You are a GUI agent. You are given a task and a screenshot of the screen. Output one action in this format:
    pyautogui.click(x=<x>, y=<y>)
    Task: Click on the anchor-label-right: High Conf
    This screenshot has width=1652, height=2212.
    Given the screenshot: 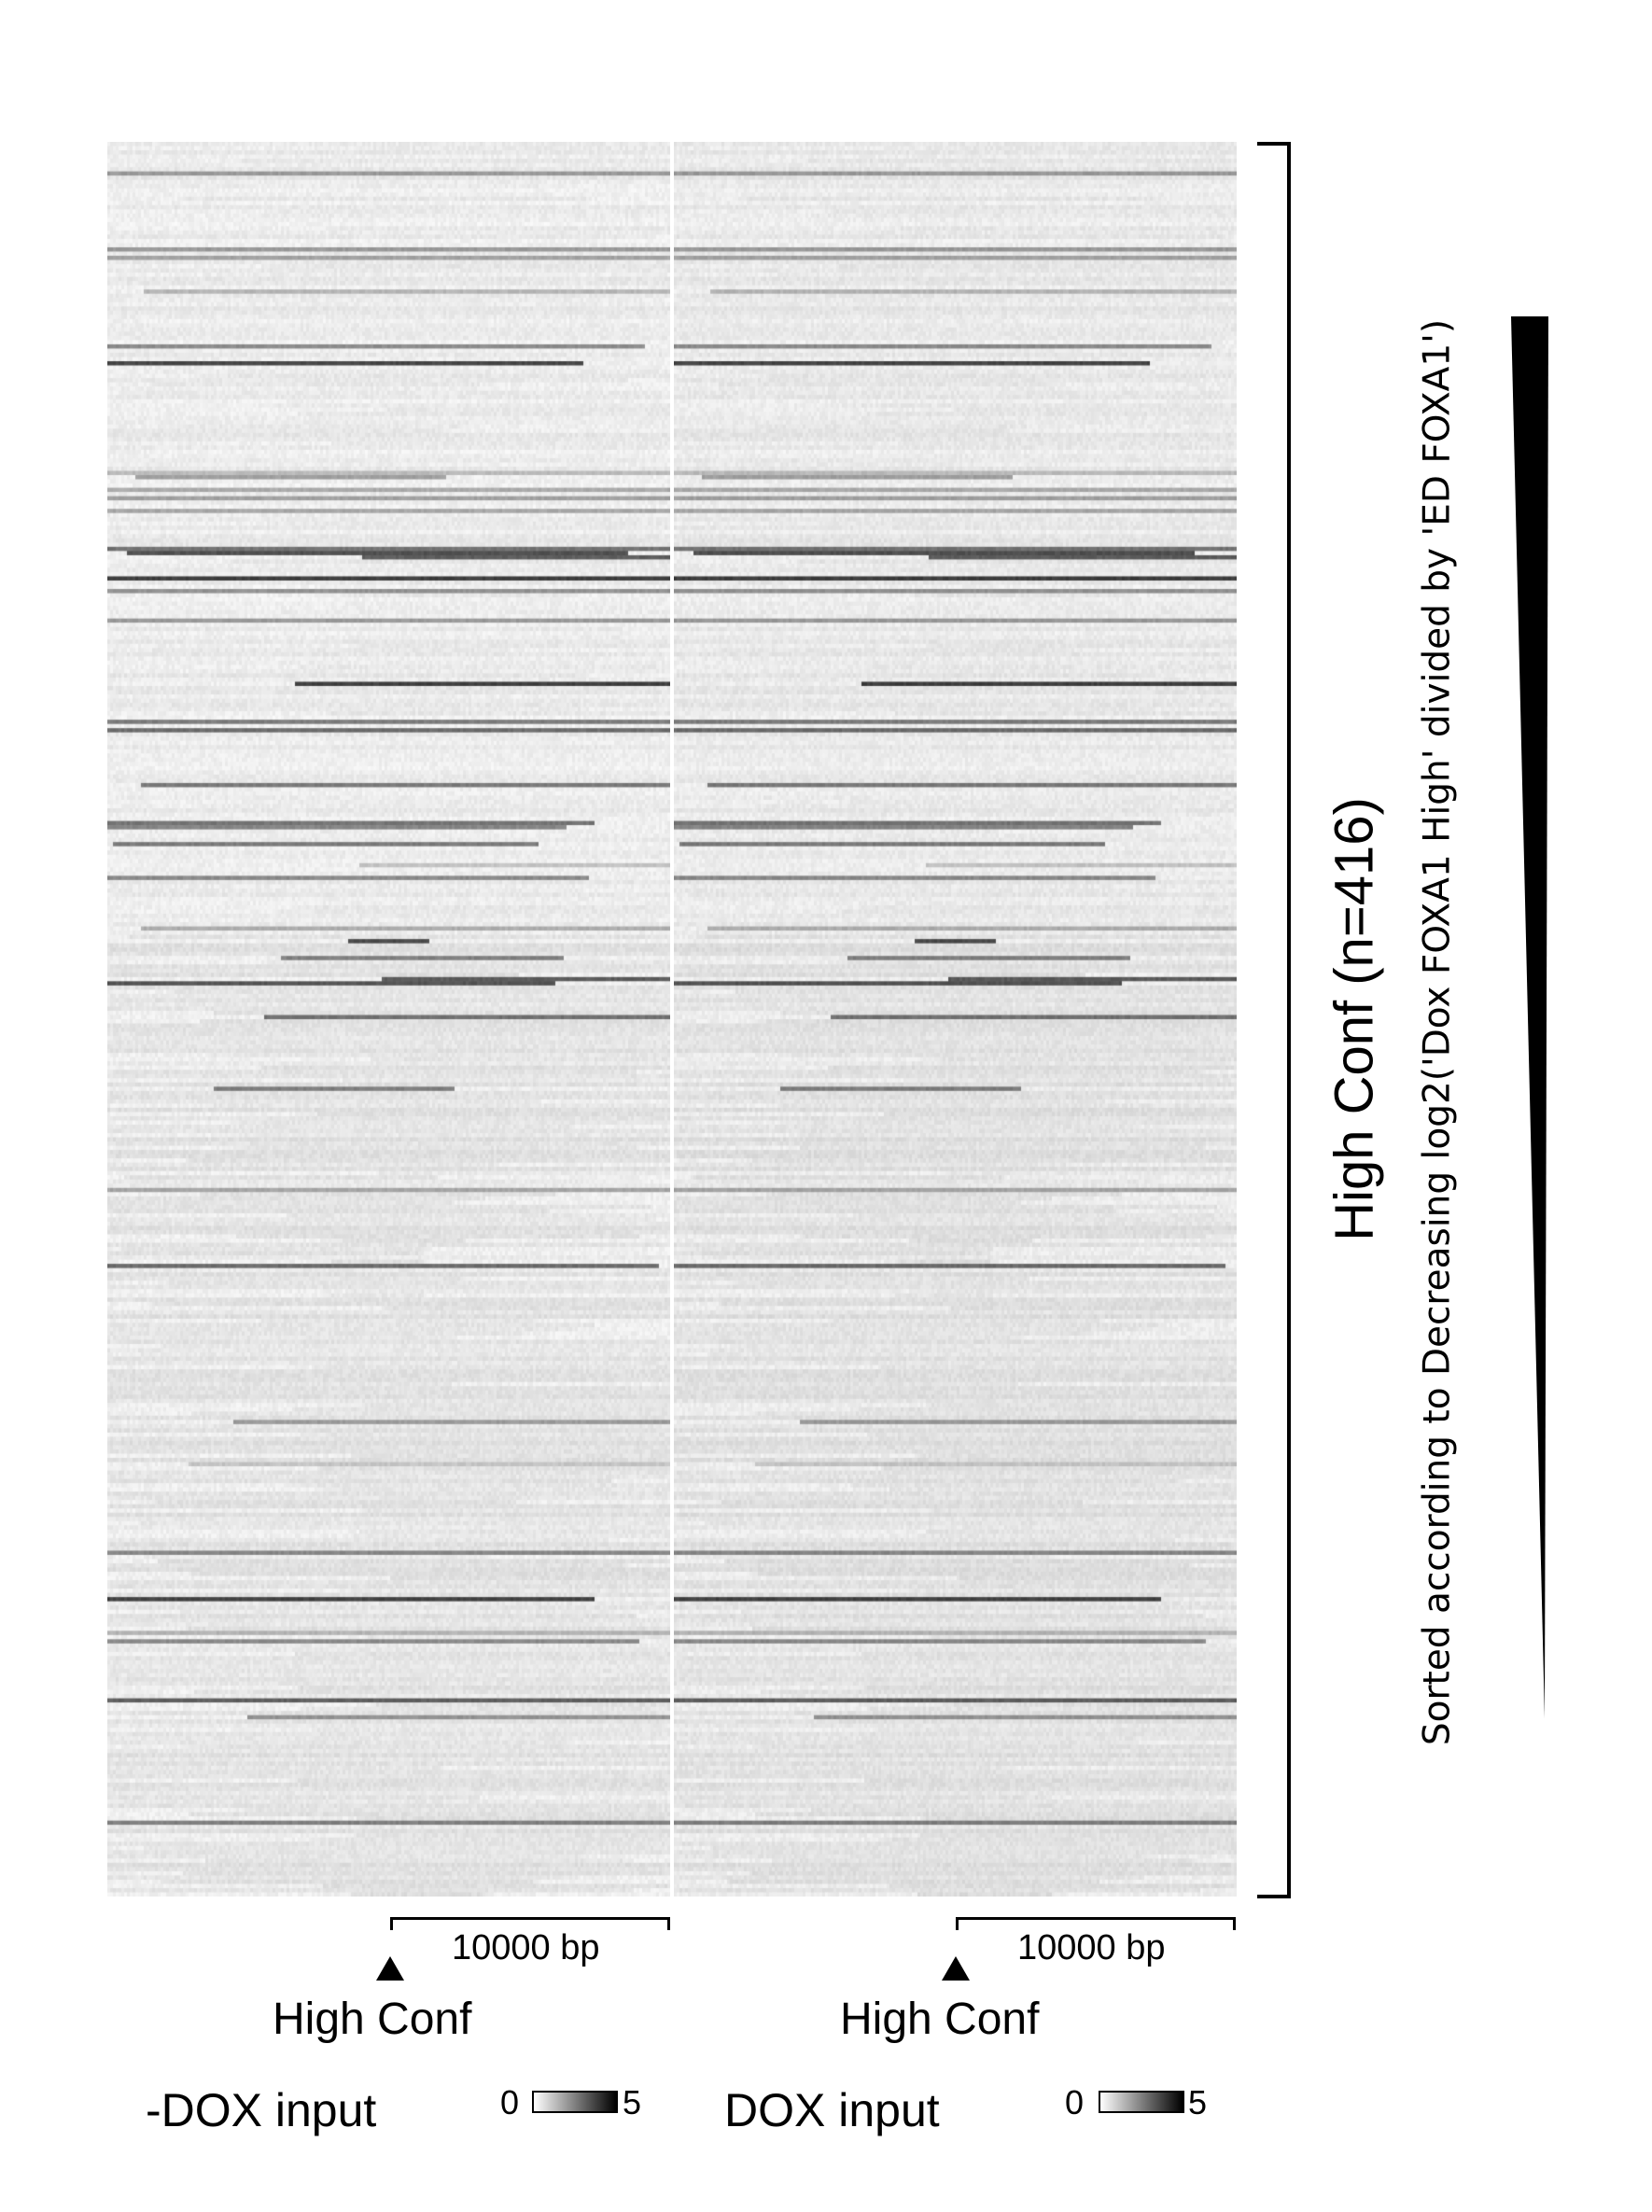 What is the action you would take?
    pyautogui.click(x=940, y=2019)
    